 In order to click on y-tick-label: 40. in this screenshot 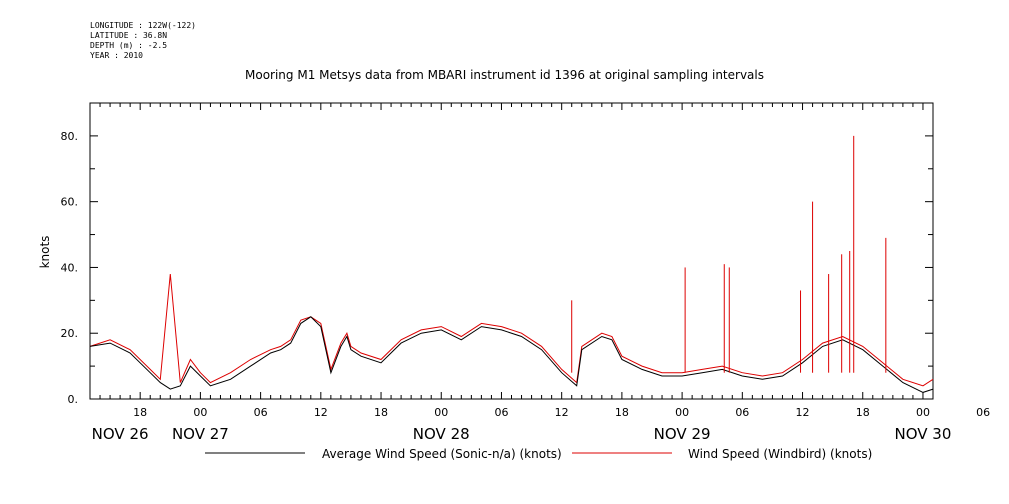, I will do `click(70, 267)`.